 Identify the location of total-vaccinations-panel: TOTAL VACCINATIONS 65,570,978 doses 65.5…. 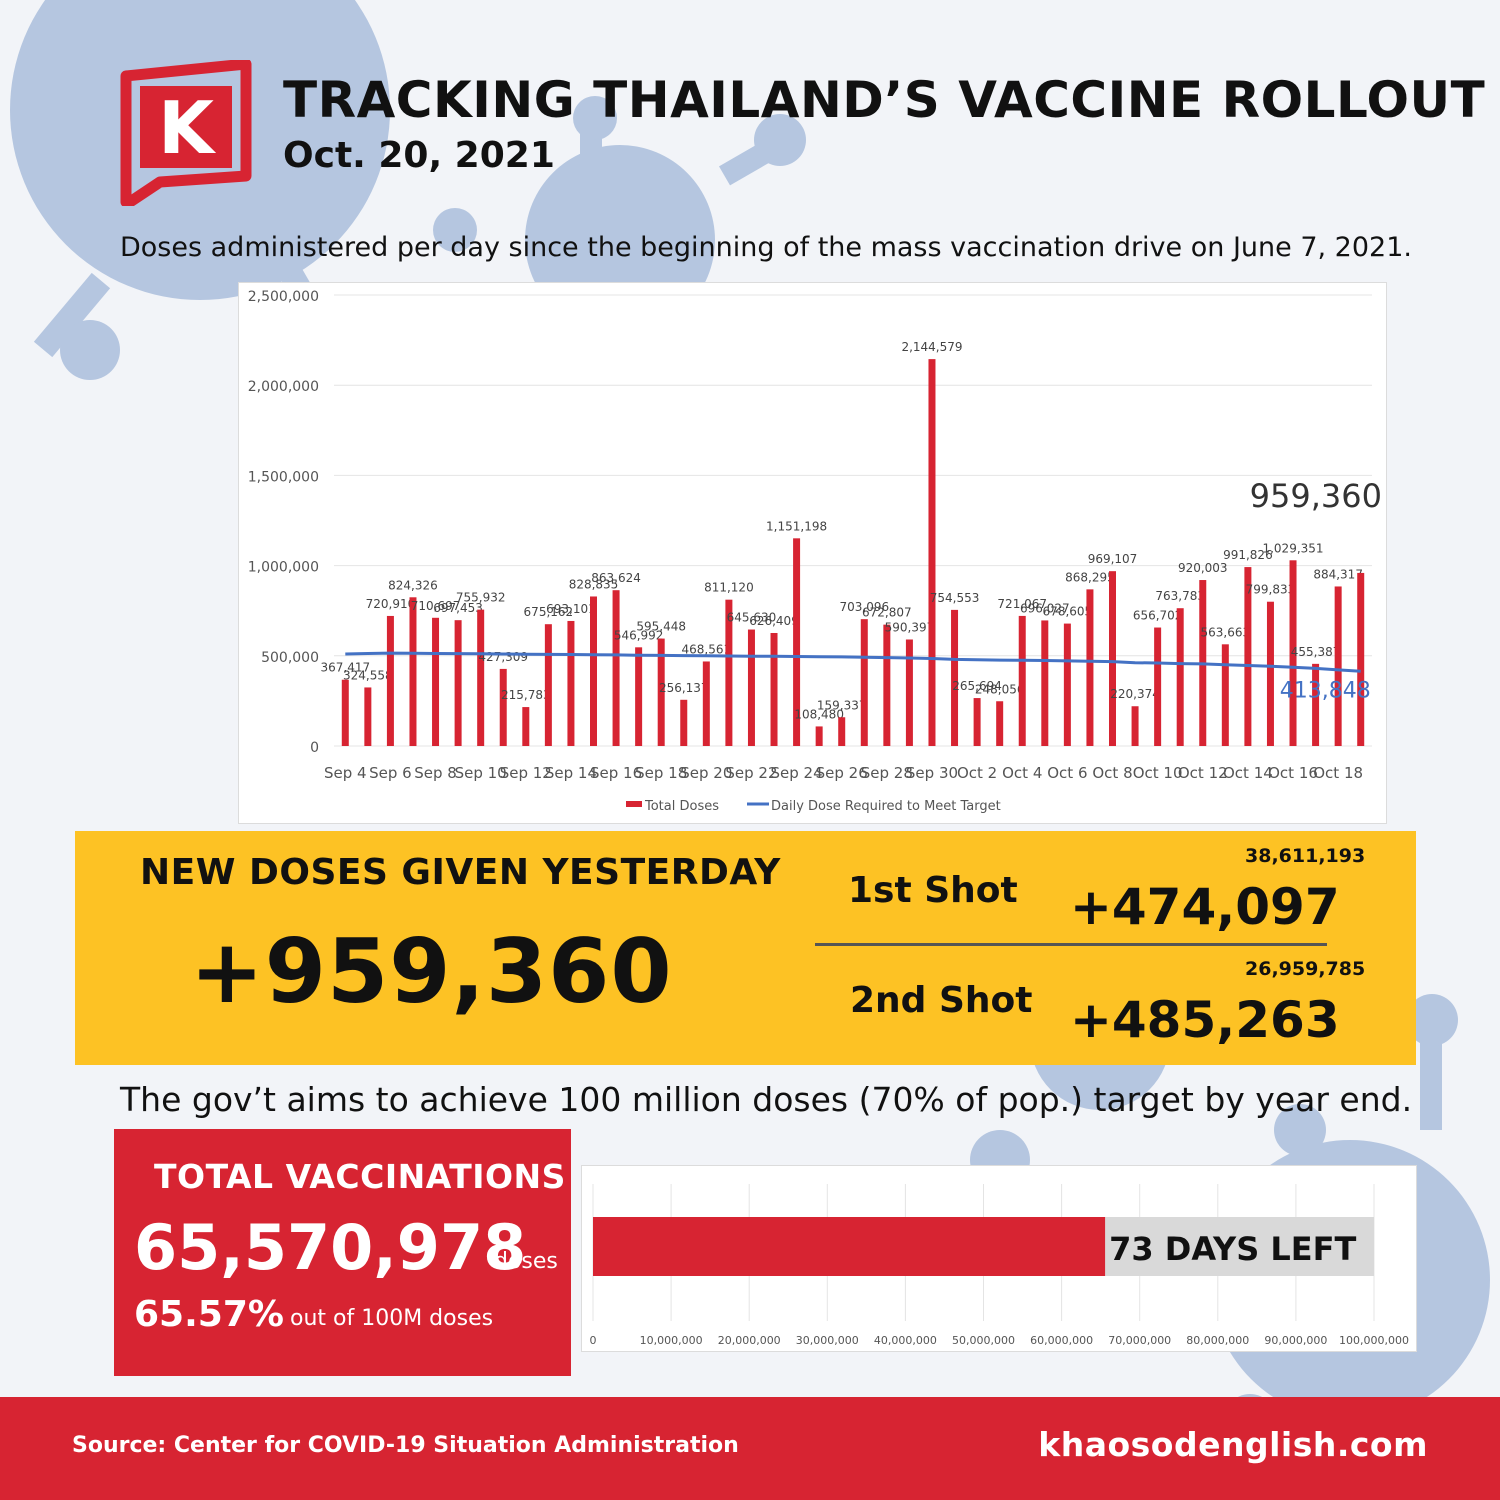
(342, 1252).